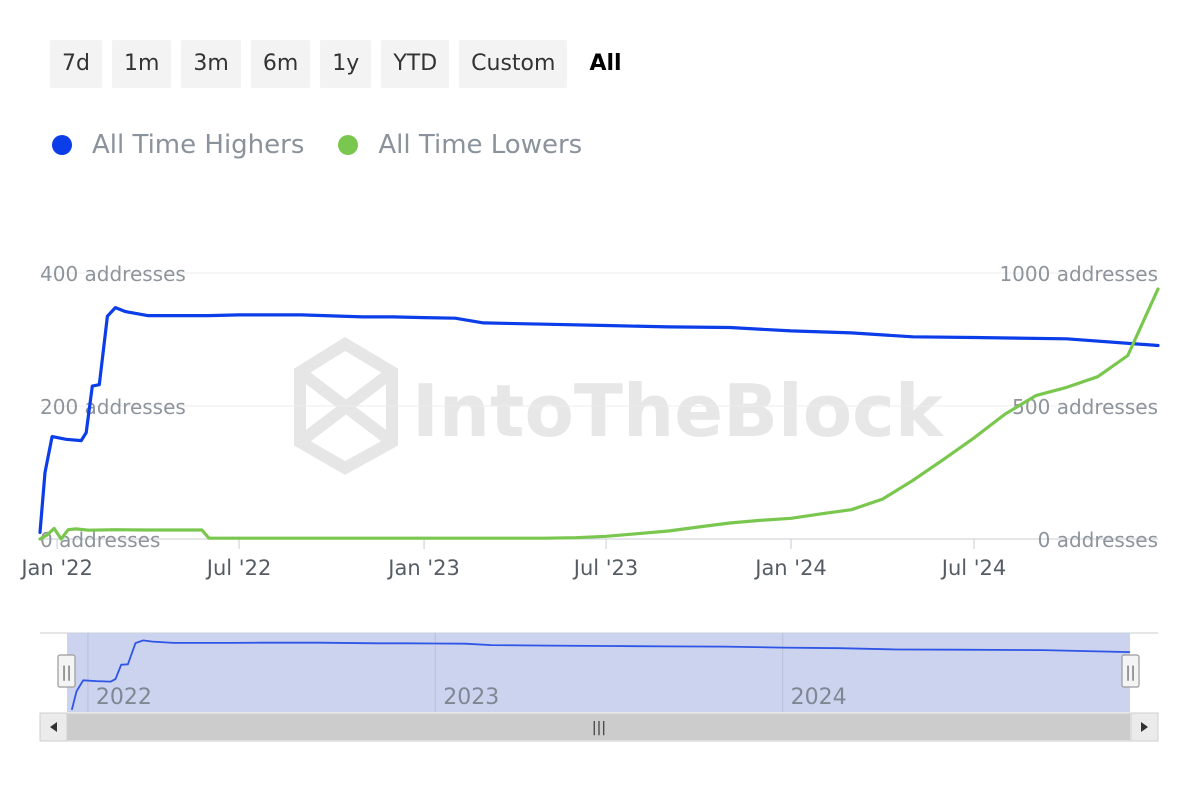  I want to click on x-tick-label: Jan '24, so click(790, 568).